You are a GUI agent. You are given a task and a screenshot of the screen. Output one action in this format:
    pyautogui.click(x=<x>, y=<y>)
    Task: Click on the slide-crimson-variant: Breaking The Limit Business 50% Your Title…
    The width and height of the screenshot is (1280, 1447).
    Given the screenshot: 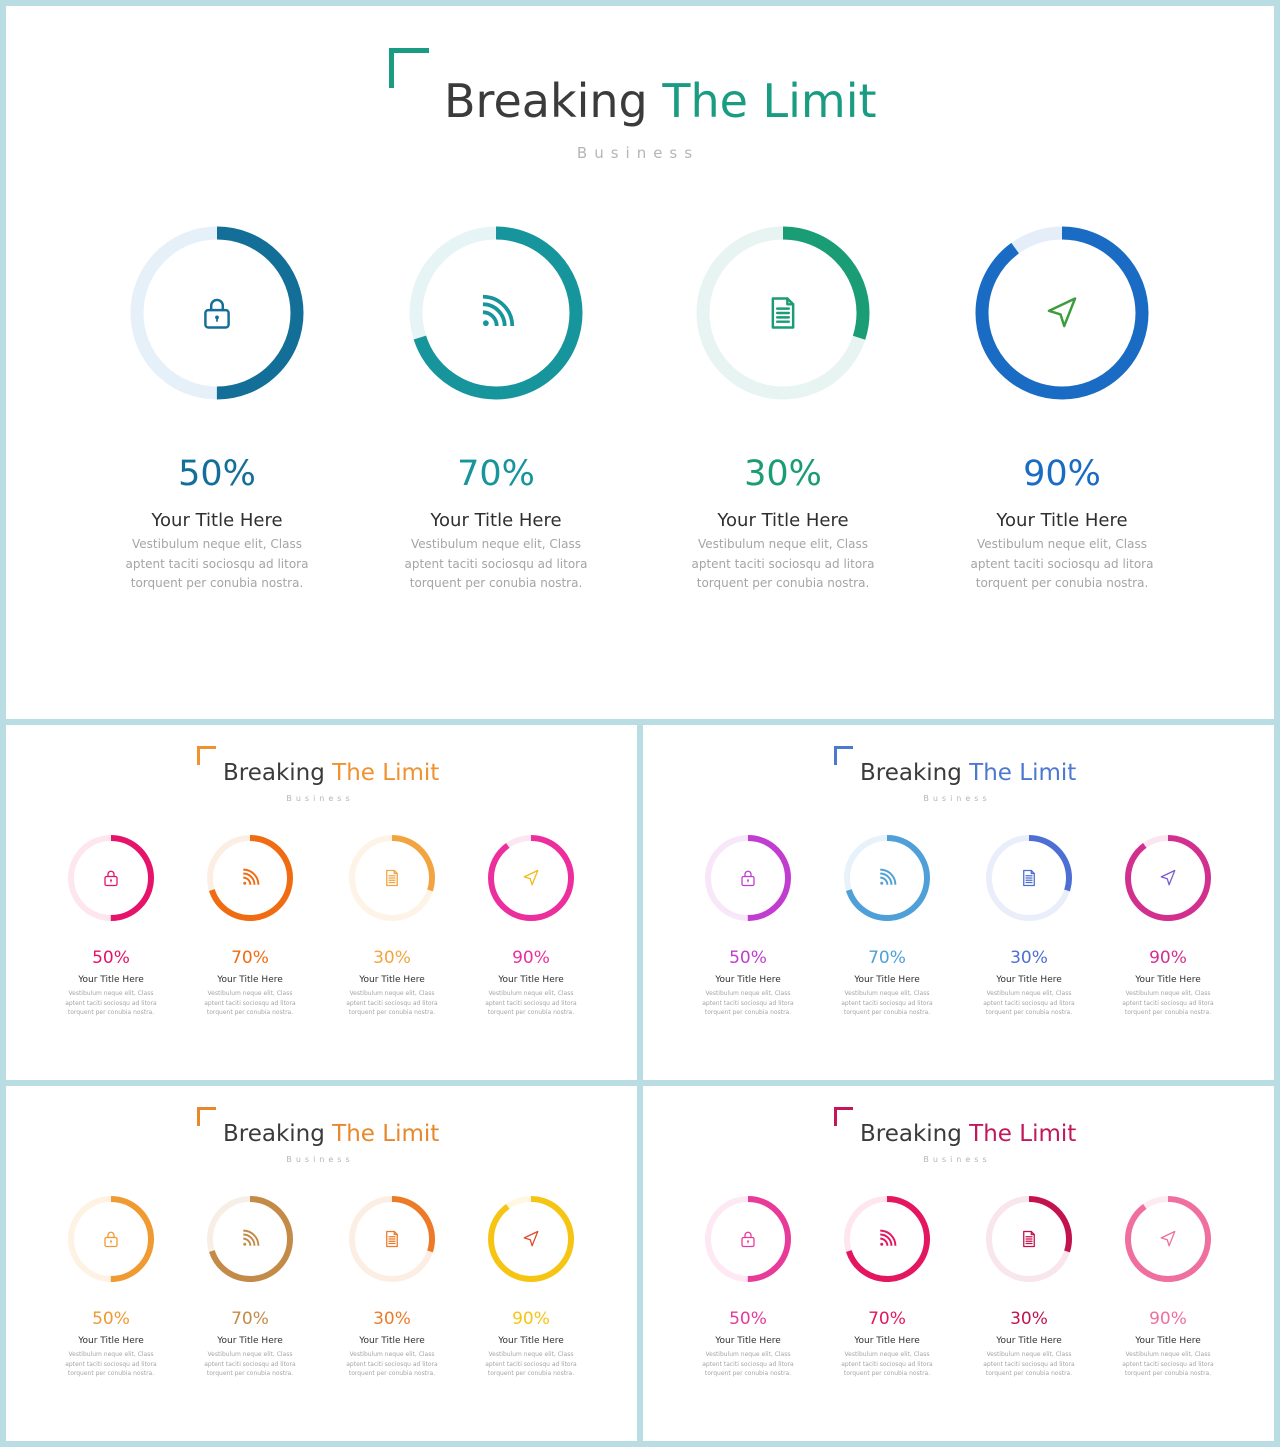 What is the action you would take?
    pyautogui.click(x=958, y=1263)
    